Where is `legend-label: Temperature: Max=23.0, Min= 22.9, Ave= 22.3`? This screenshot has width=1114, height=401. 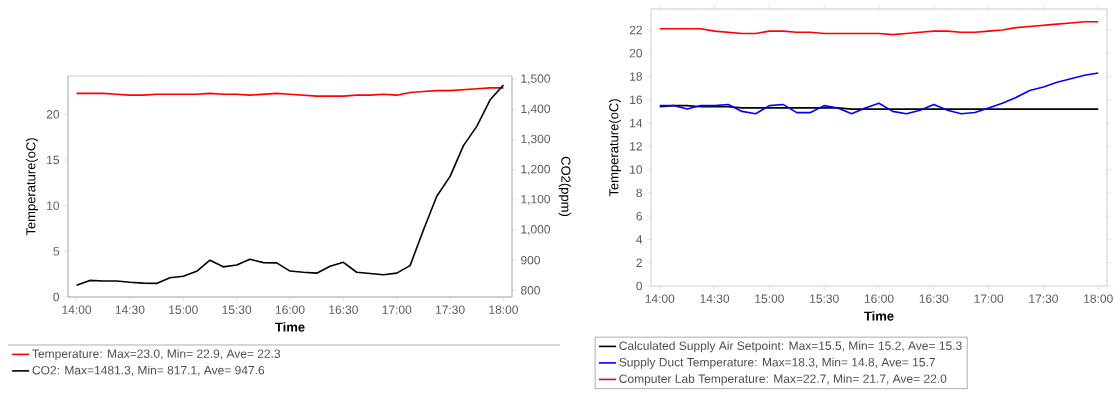
legend-label: Temperature: Max=23.0, Min= 22.9, Ave= 22.3 is located at coordinates (156, 355).